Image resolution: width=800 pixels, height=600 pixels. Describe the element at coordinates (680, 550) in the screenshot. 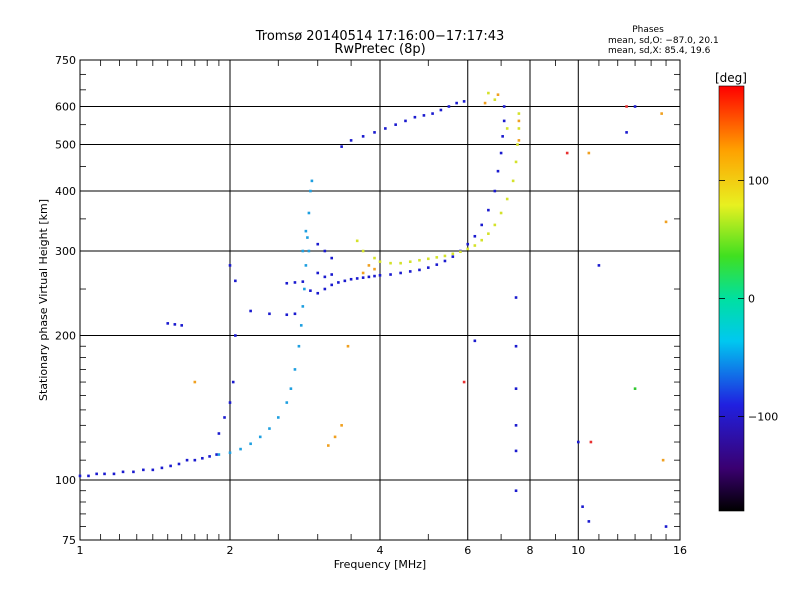

I see `x-tick-label: 16` at that location.